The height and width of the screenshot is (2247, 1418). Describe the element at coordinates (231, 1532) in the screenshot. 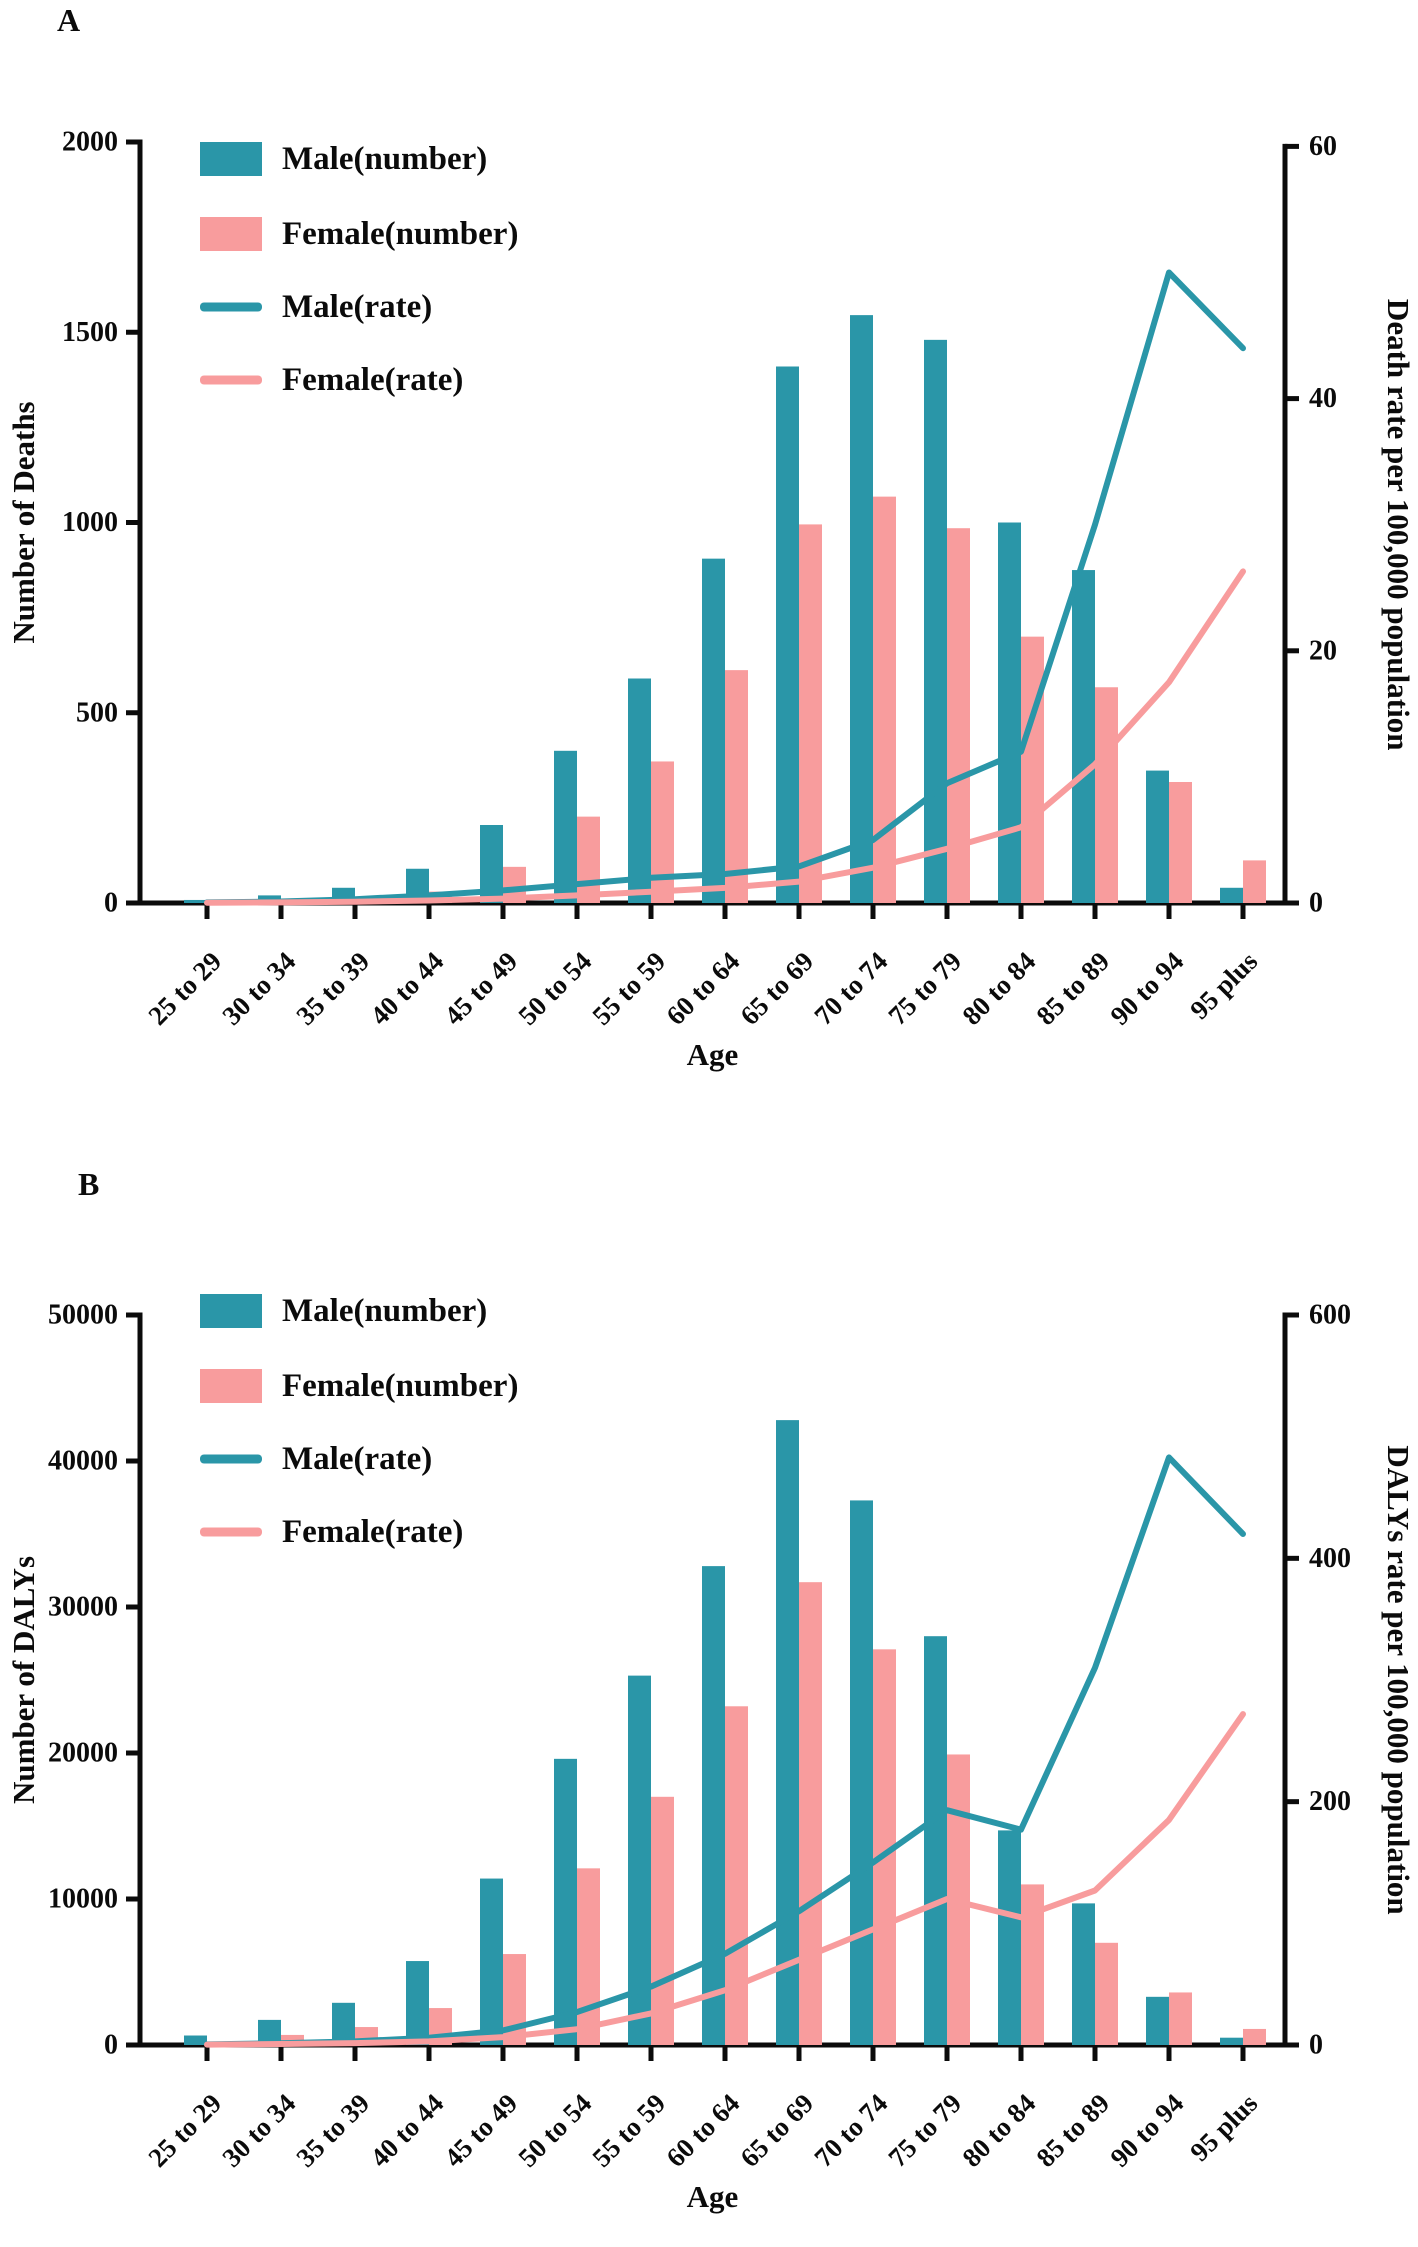

I see `female-rate-legend-line` at that location.